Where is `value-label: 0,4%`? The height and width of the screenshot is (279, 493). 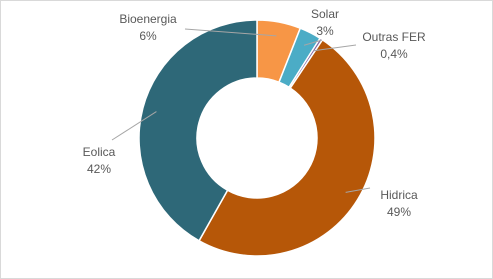
value-label: 0,4% is located at coordinates (394, 54).